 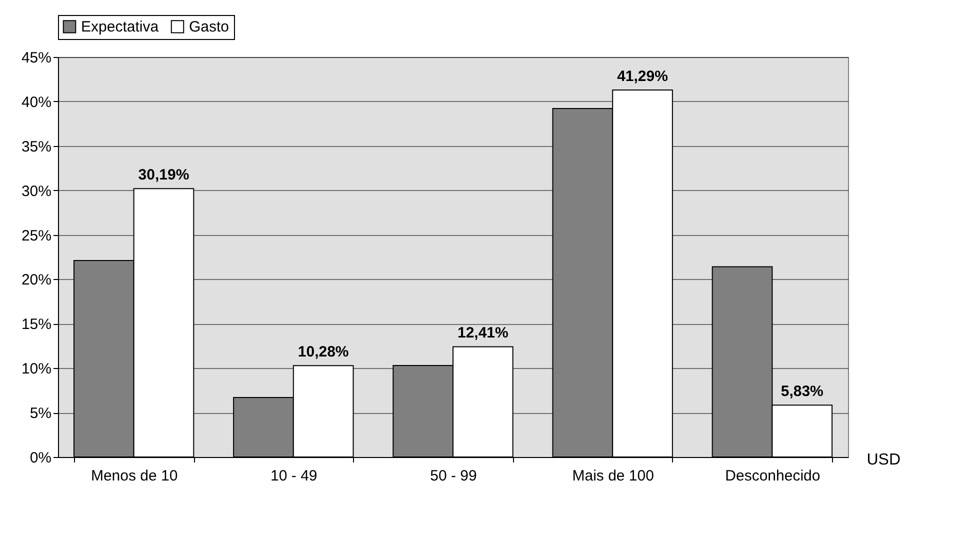 I want to click on y-tick-label: 40%, so click(x=36, y=102).